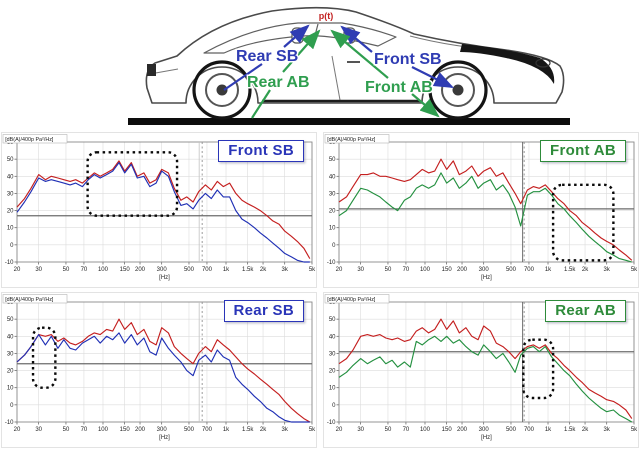 This screenshot has height=449, width=640. Describe the element at coordinates (278, 82) in the screenshot. I see `car-label-rear-ab: Rear AB` at that location.